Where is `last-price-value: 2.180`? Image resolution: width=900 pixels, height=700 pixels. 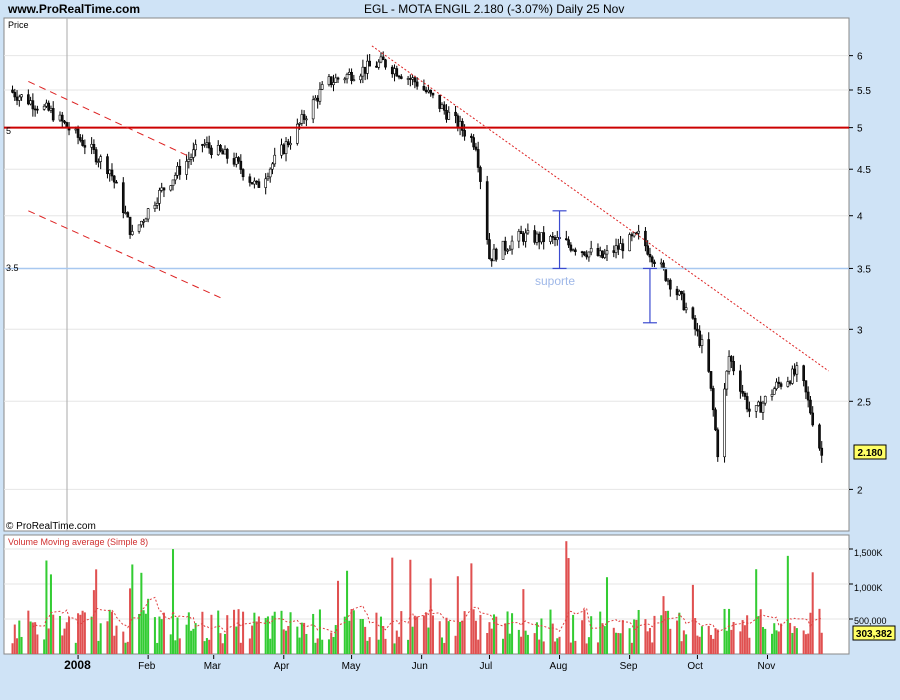 last-price-value: 2.180 is located at coordinates (869, 453).